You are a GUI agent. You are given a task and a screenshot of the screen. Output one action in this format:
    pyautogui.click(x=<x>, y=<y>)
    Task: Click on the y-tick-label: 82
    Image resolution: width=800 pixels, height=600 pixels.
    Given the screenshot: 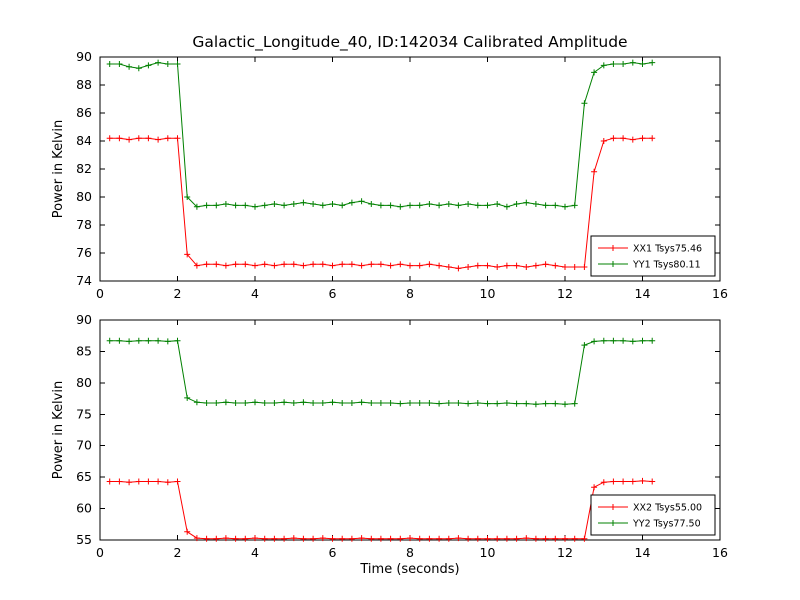 What is the action you would take?
    pyautogui.click(x=84, y=168)
    